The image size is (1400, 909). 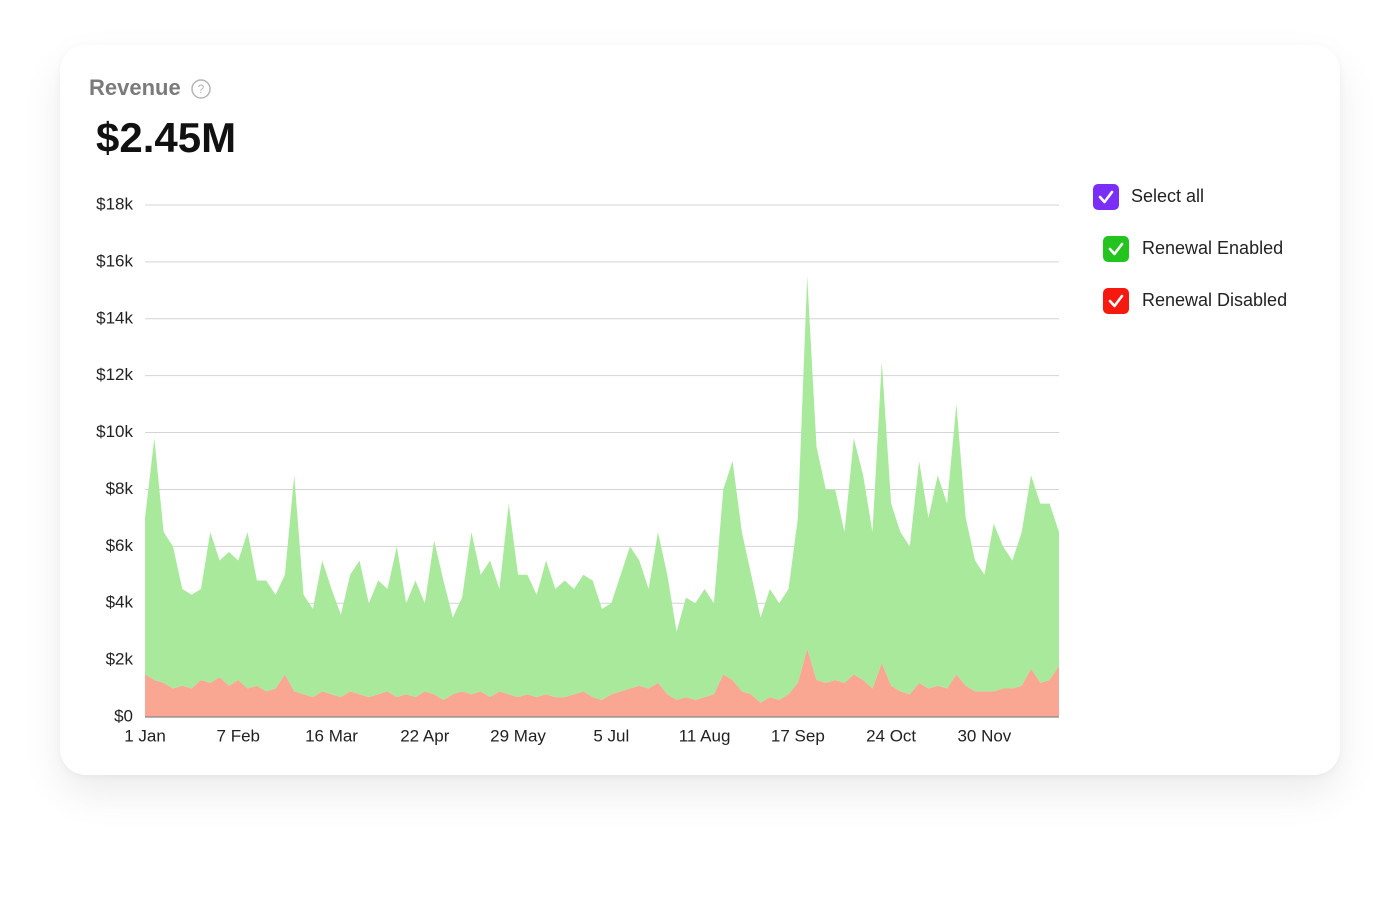 What do you see at coordinates (1214, 300) in the screenshot?
I see `legend-label: Renewal Disabled` at bounding box center [1214, 300].